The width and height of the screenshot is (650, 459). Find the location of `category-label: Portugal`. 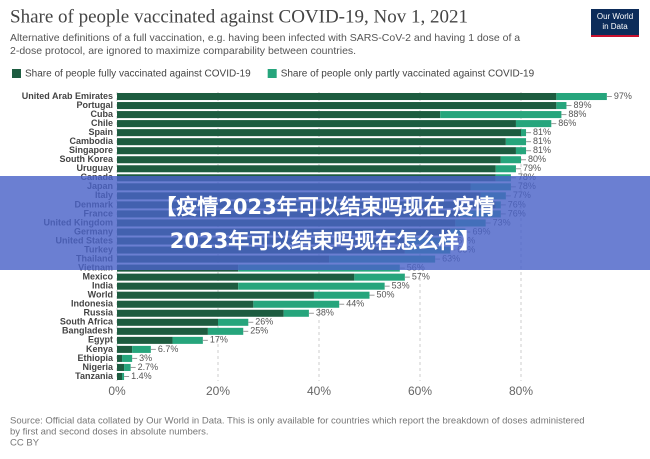

category-label: Portugal is located at coordinates (94, 105).